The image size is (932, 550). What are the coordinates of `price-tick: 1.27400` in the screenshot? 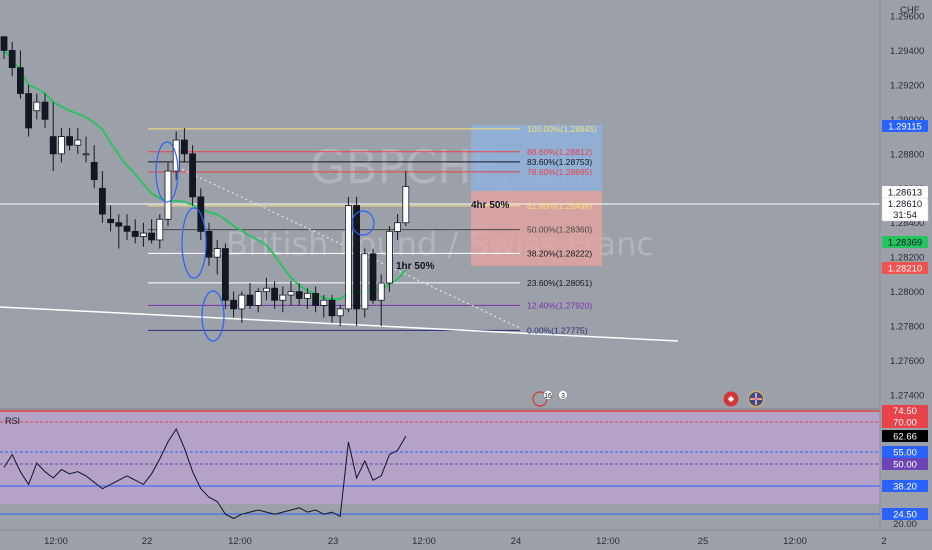 It's located at (907, 396).